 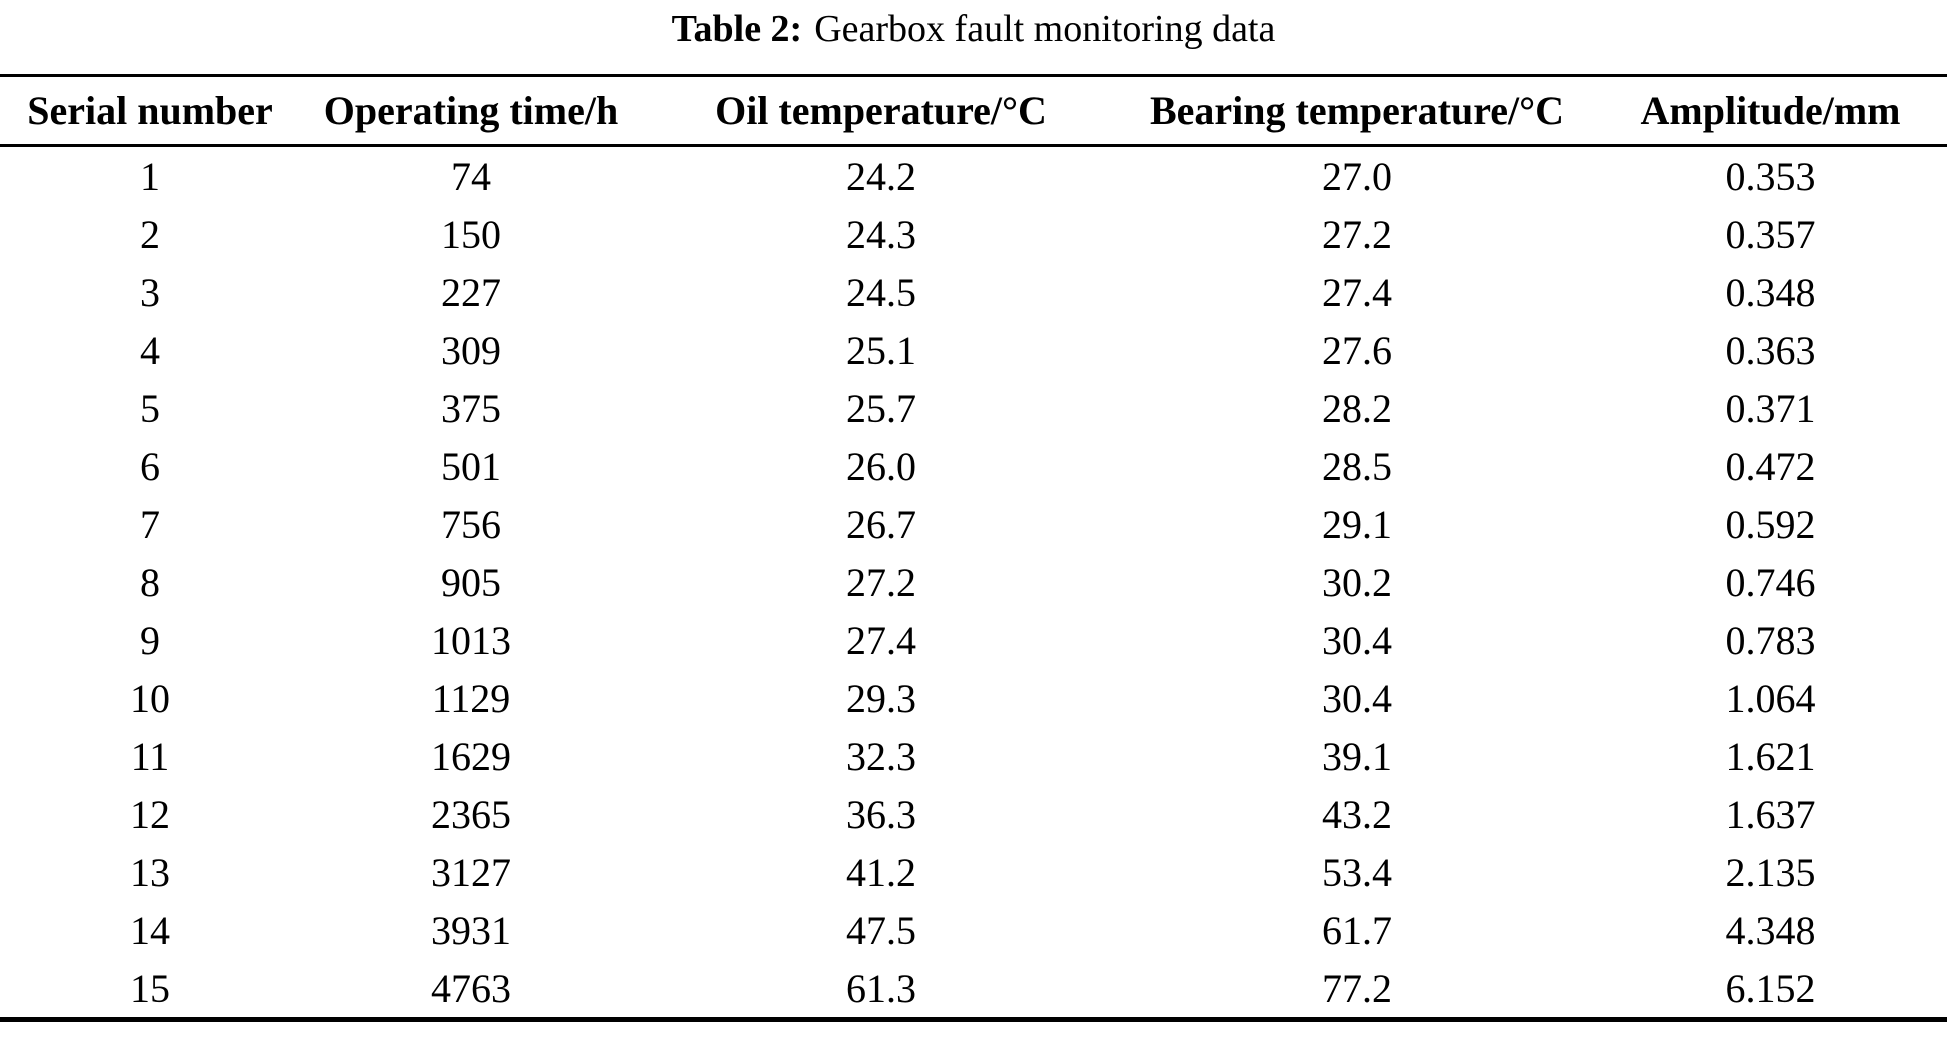 I want to click on table-cell-oil-temperature: 29.3, so click(x=881, y=698).